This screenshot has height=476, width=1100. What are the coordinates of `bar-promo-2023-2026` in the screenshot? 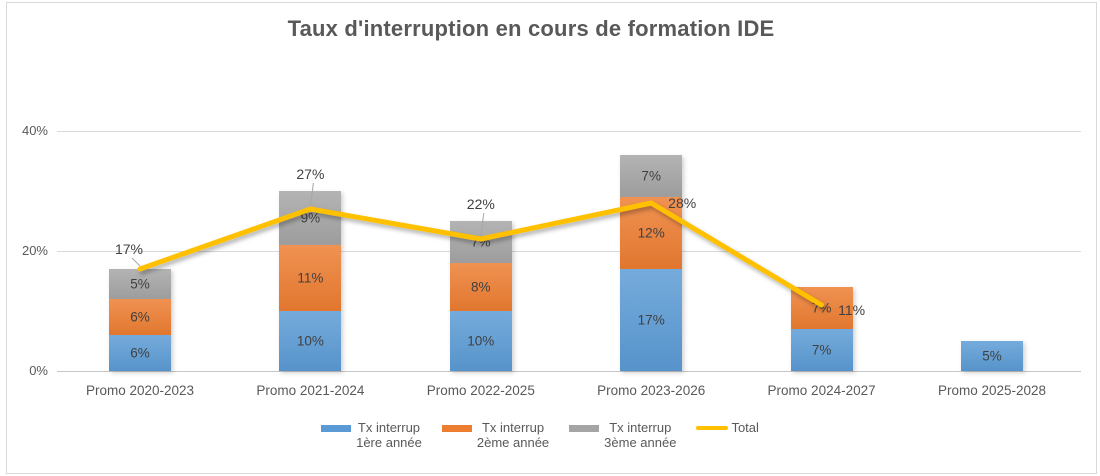 It's located at (651, 263).